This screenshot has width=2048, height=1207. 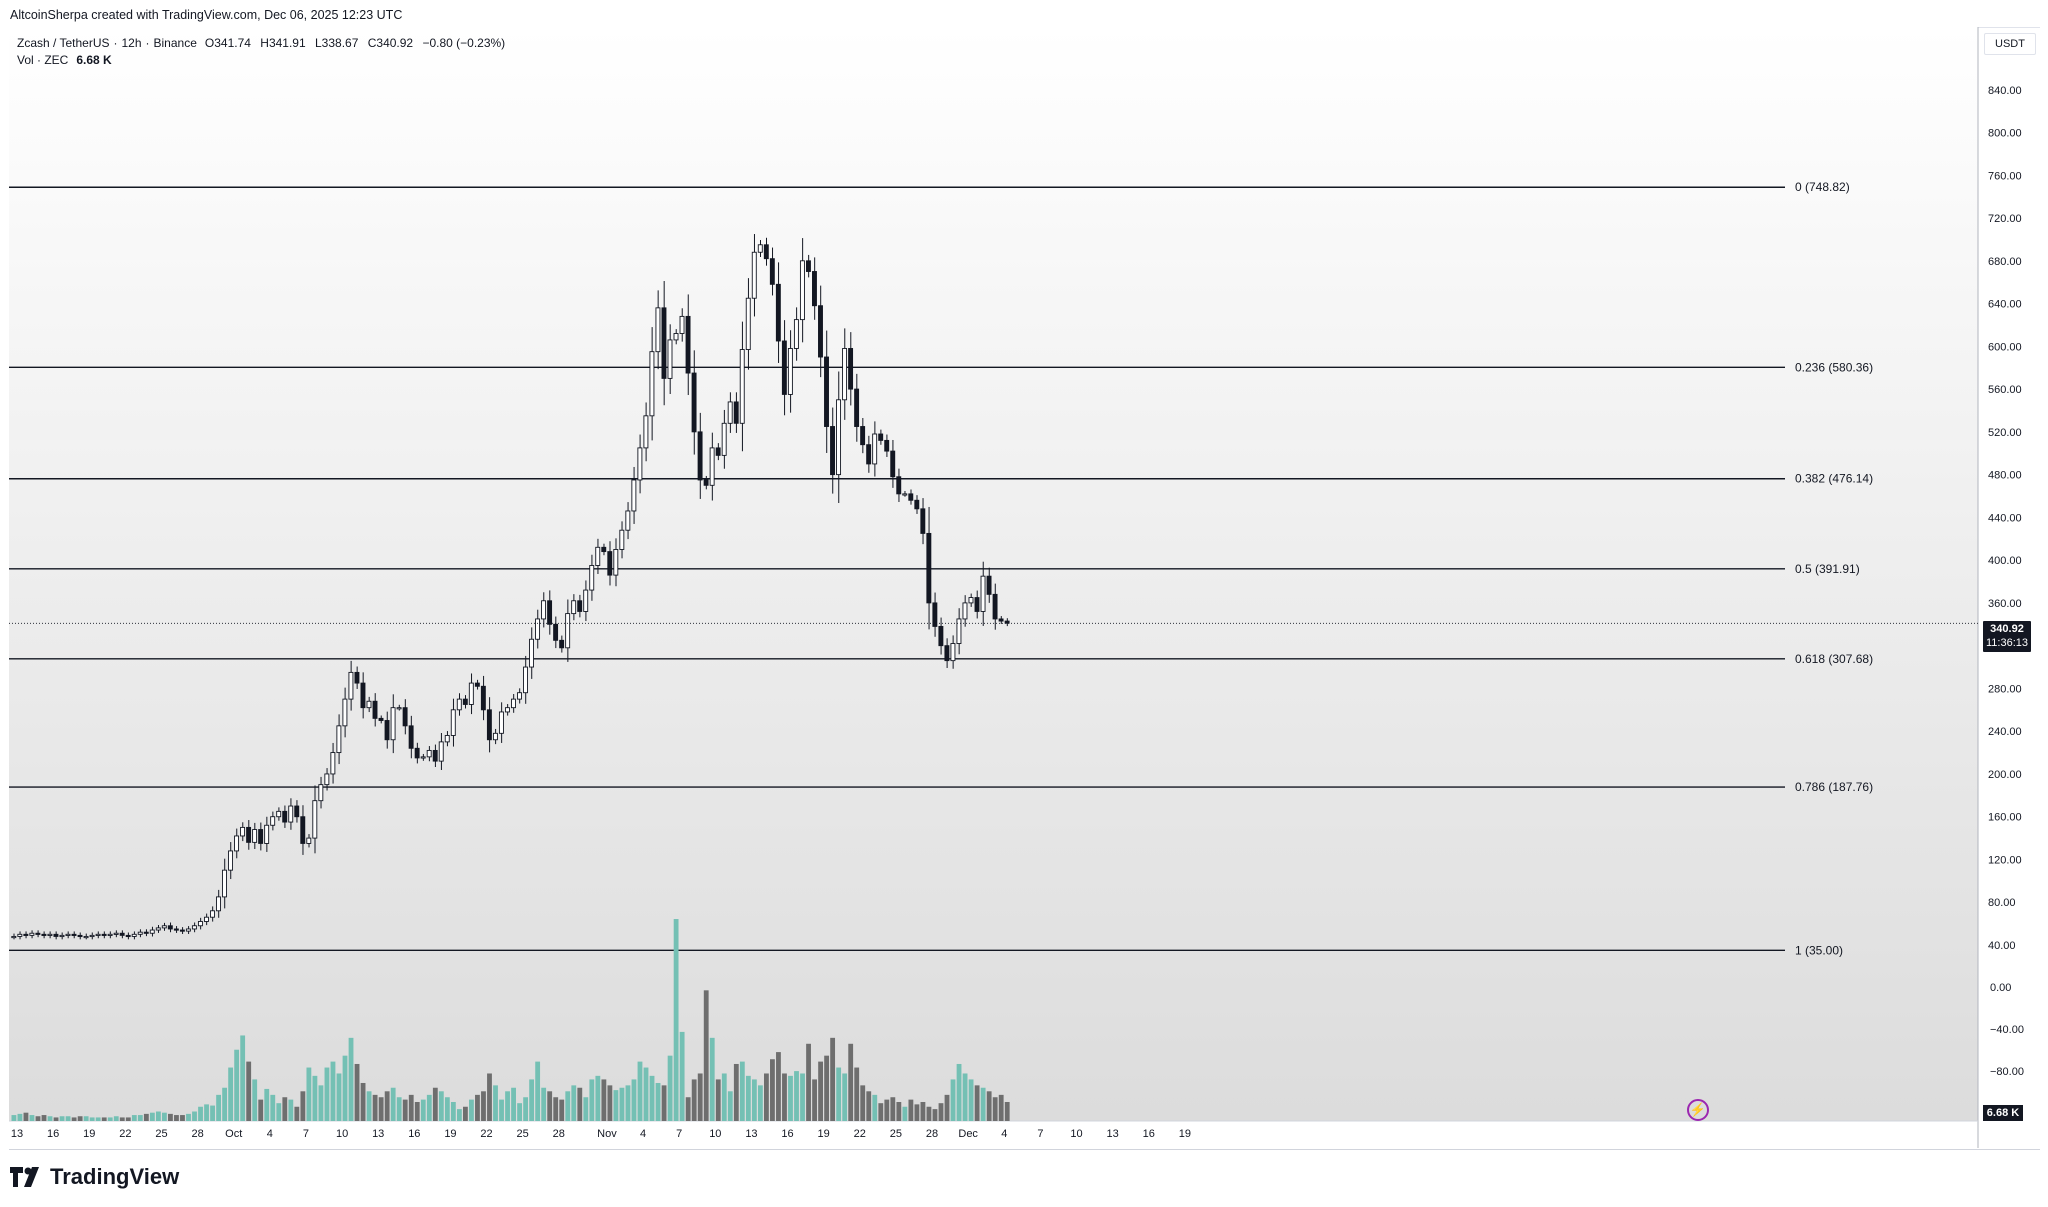 What do you see at coordinates (94, 1177) in the screenshot?
I see `tradingview-logo: TradingView` at bounding box center [94, 1177].